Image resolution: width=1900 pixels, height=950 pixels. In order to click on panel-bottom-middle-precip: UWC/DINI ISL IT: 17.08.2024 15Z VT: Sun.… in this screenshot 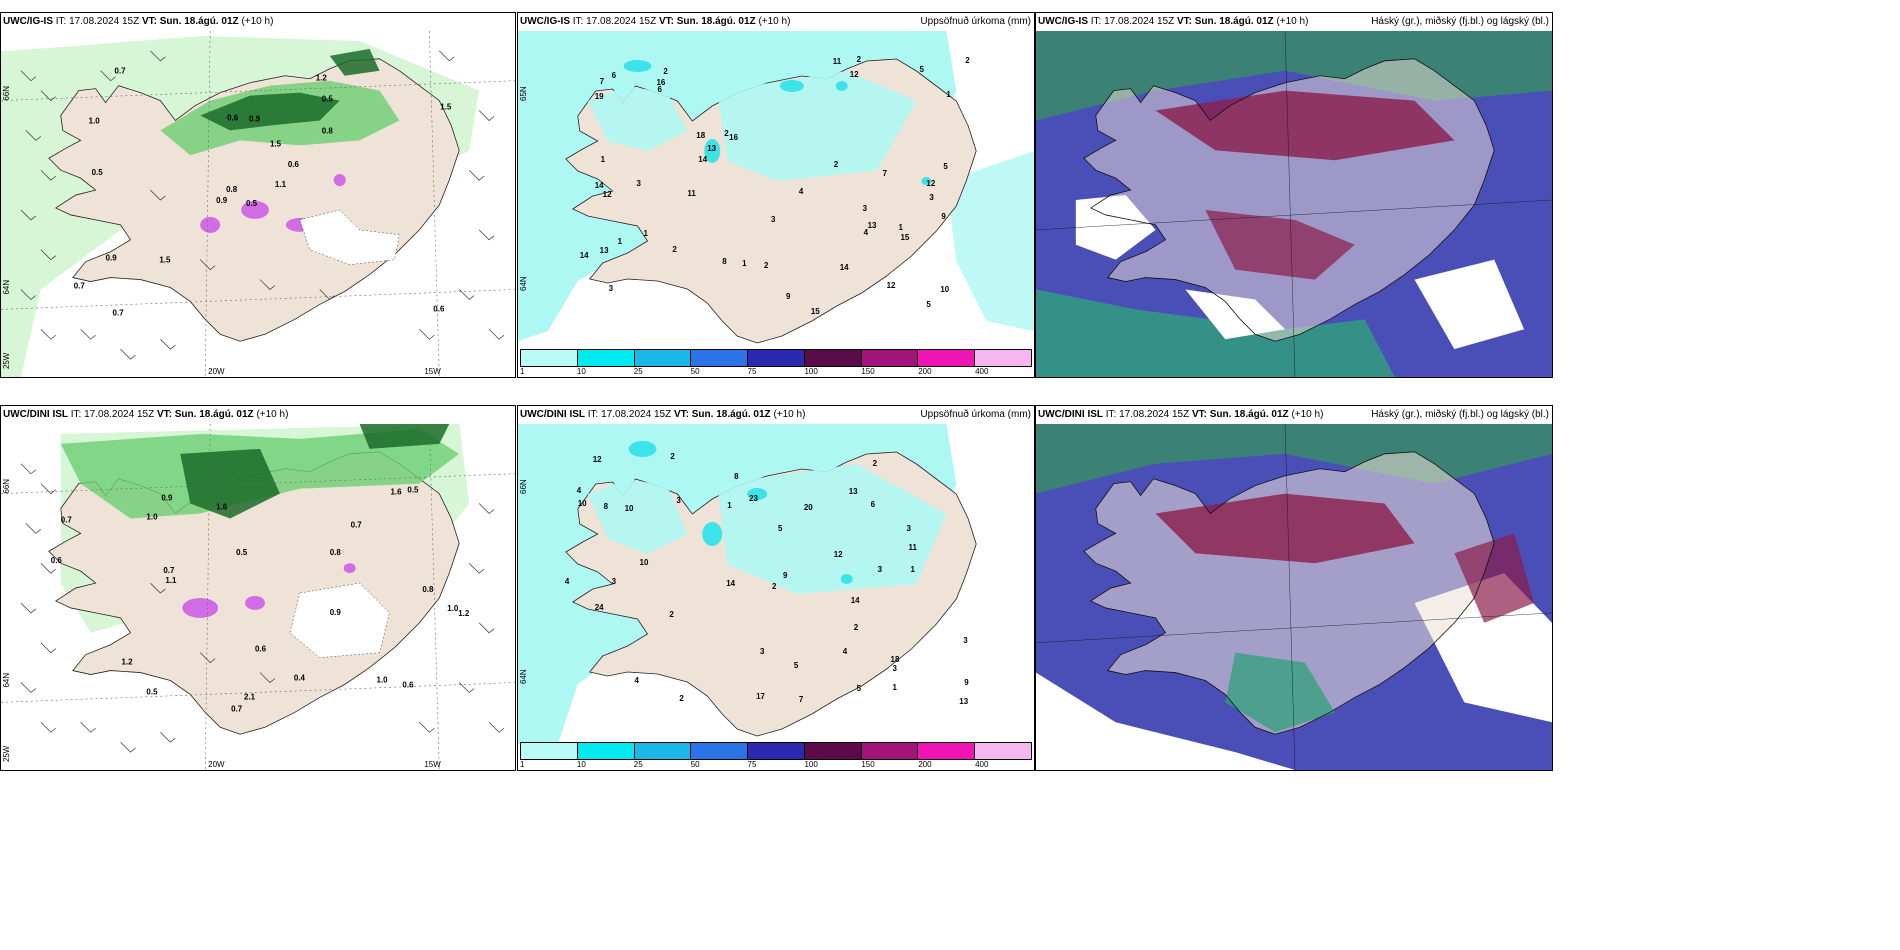, I will do `click(776, 588)`.